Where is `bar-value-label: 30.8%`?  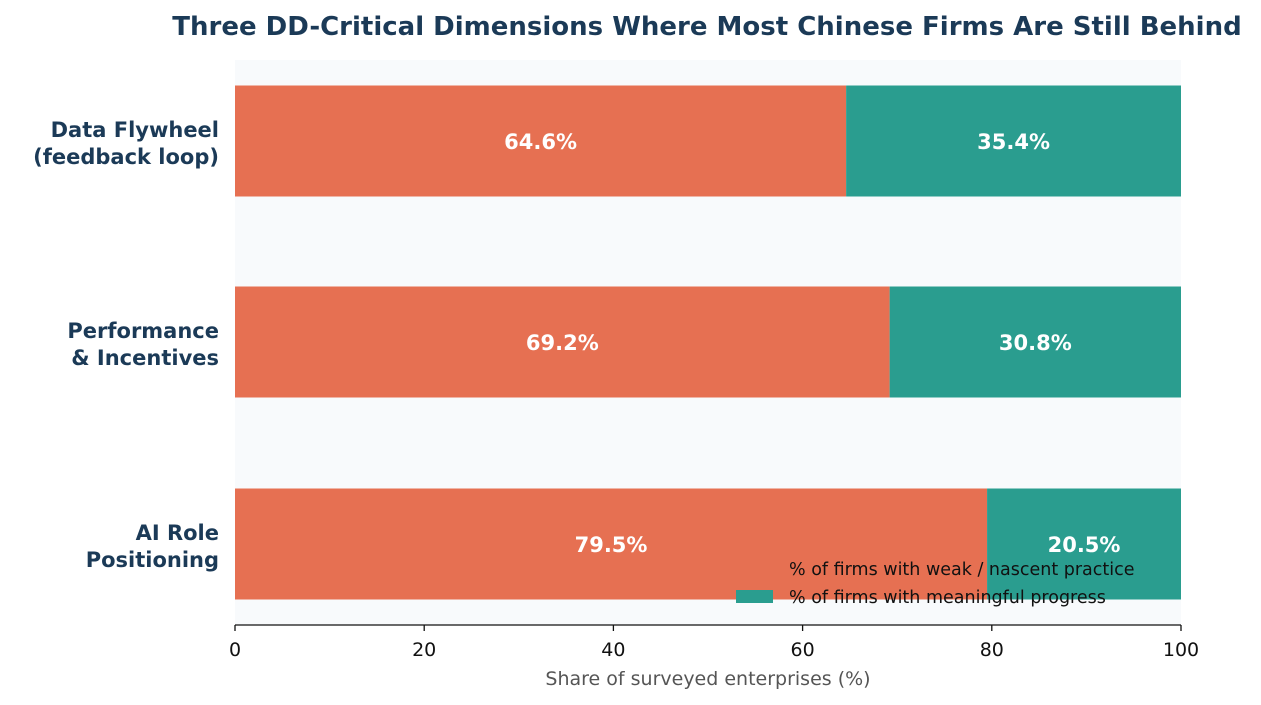
bar-value-label: 30.8% is located at coordinates (1035, 343).